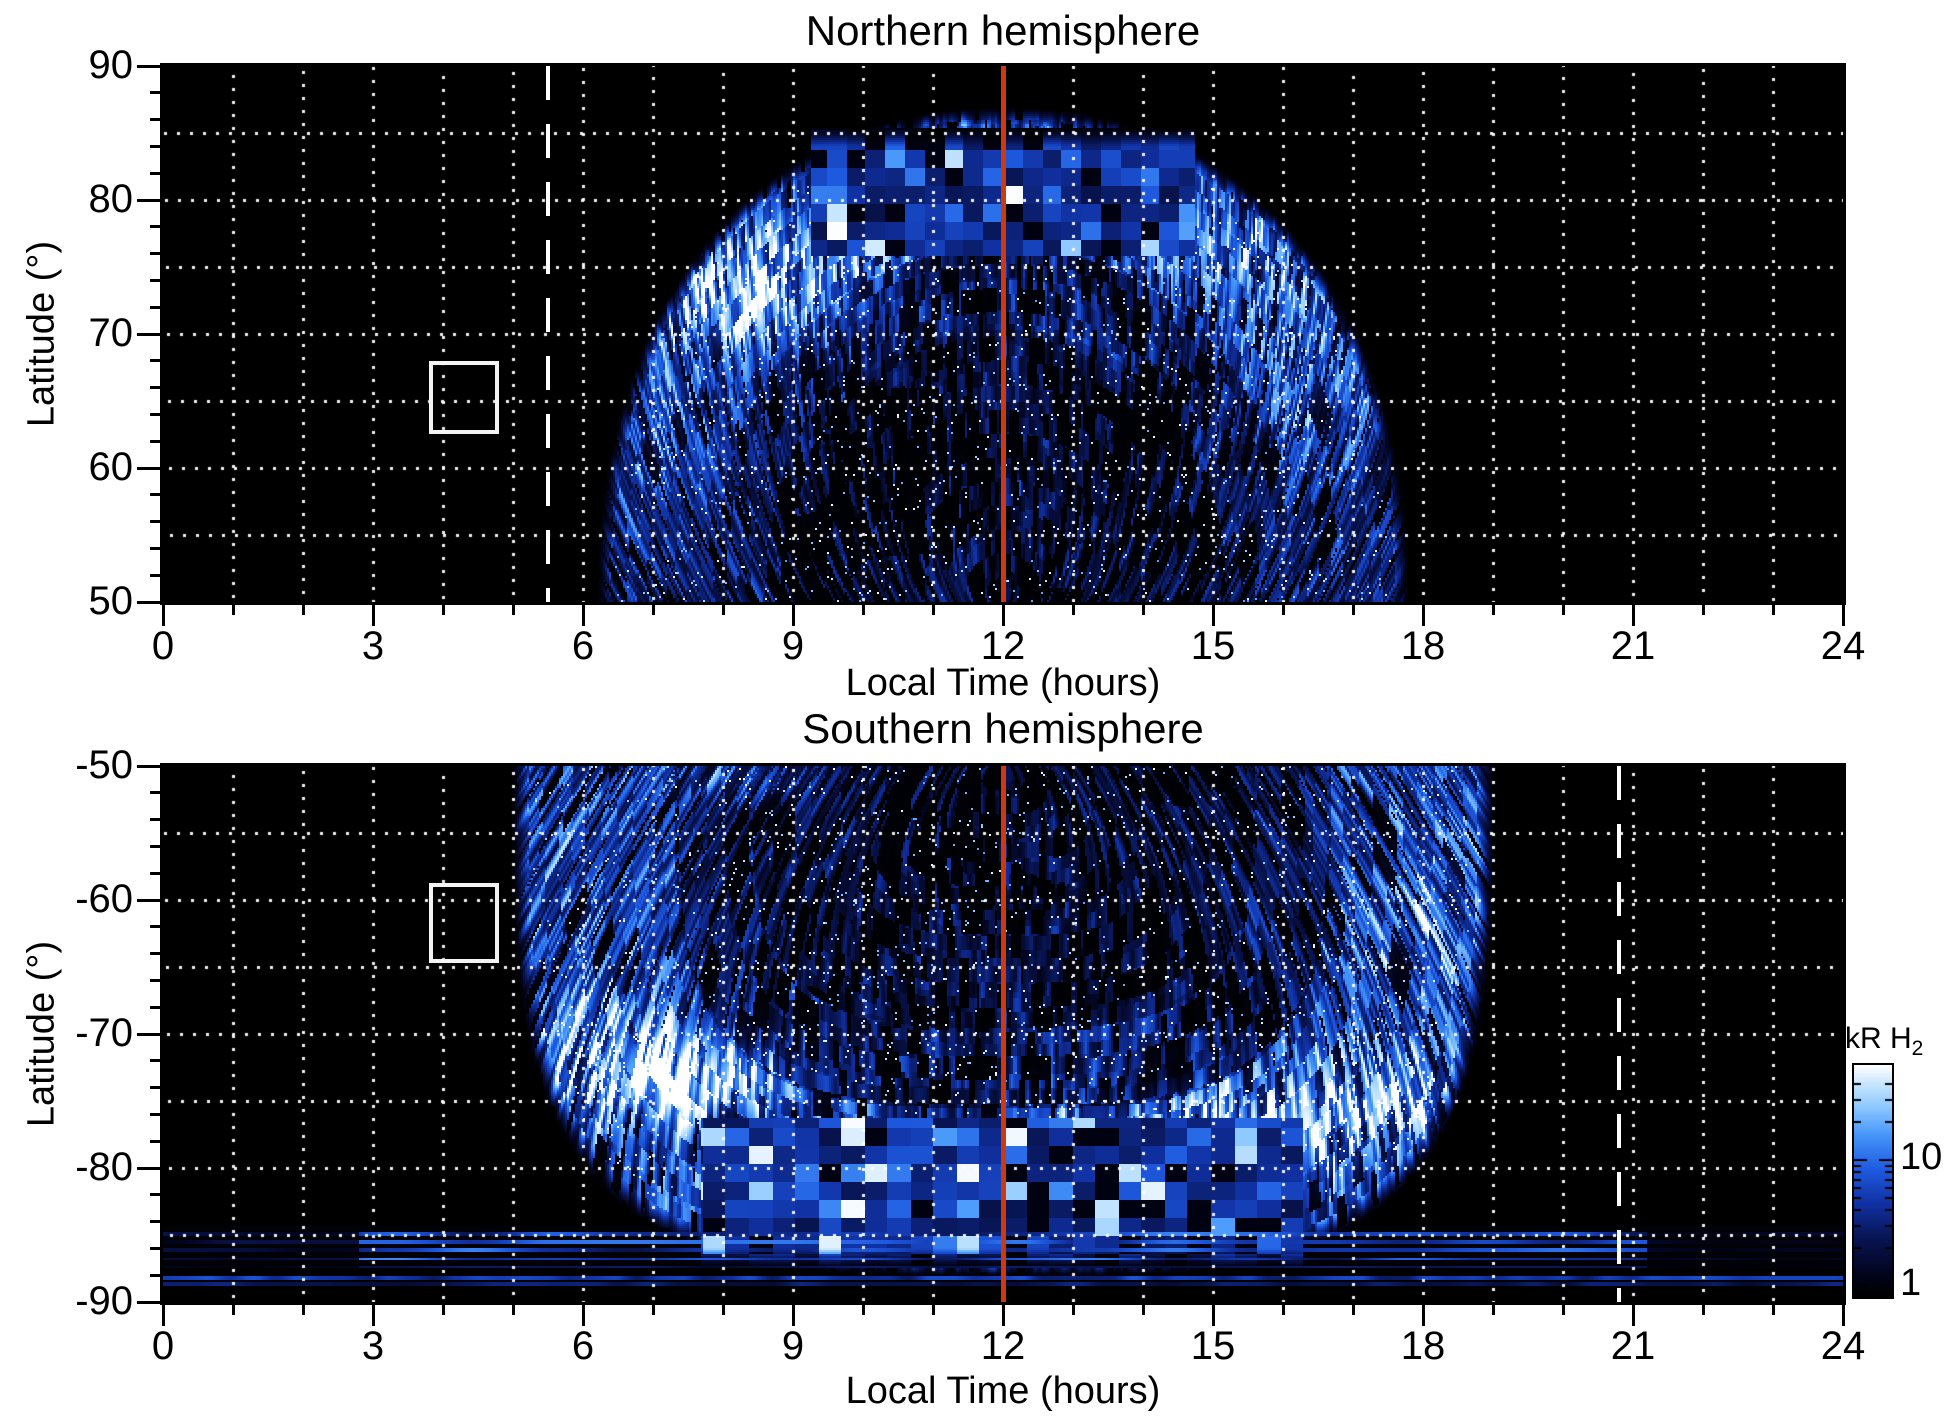  I want to click on colorbar-title-subscript: 2, so click(1917, 1048).